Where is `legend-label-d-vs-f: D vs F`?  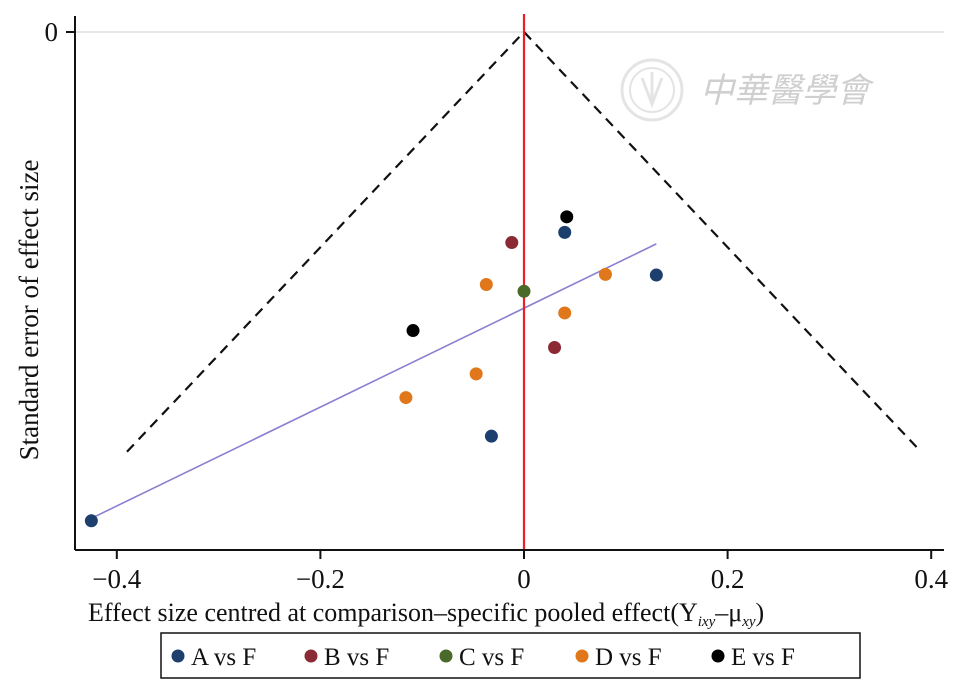 legend-label-d-vs-f: D vs F is located at coordinates (628, 657).